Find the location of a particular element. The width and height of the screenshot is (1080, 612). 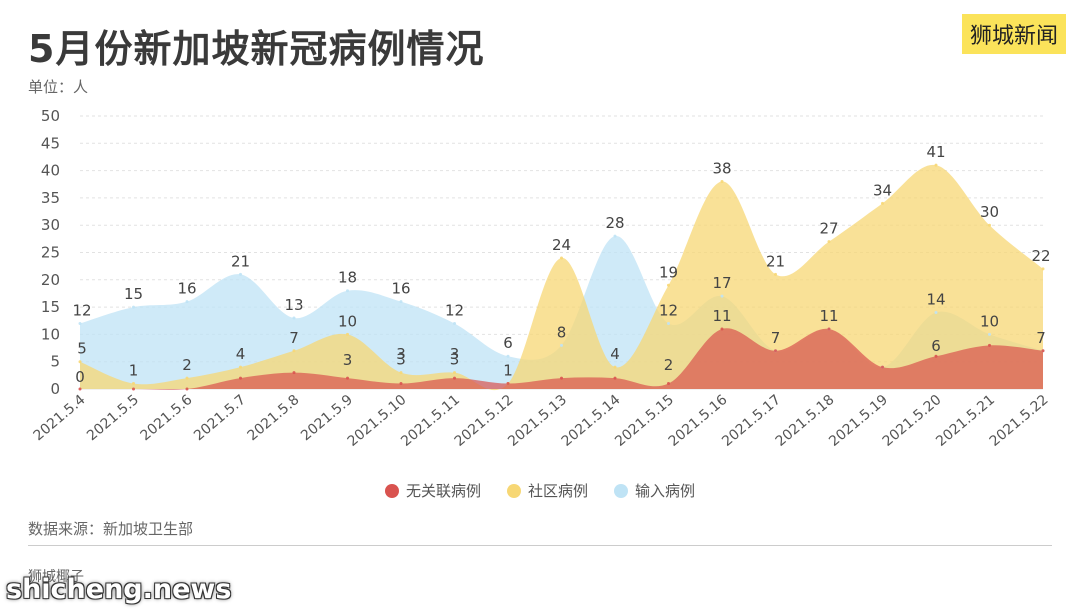

x-tick-label: 2021.5.7 is located at coordinates (220, 418).